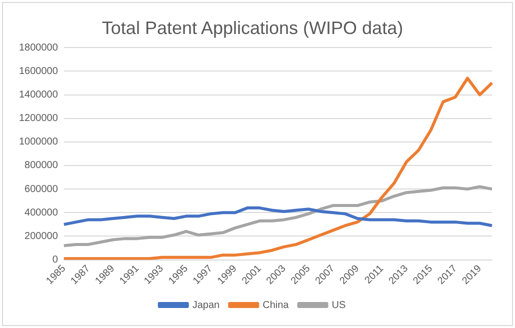 The image size is (515, 328). What do you see at coordinates (38, 95) in the screenshot?
I see `y-tick-label: 1400000` at bounding box center [38, 95].